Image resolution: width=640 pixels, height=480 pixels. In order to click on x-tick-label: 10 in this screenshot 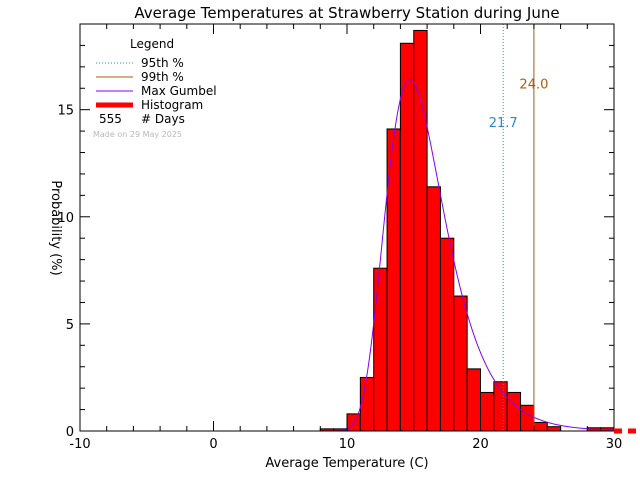, I will do `click(347, 444)`.